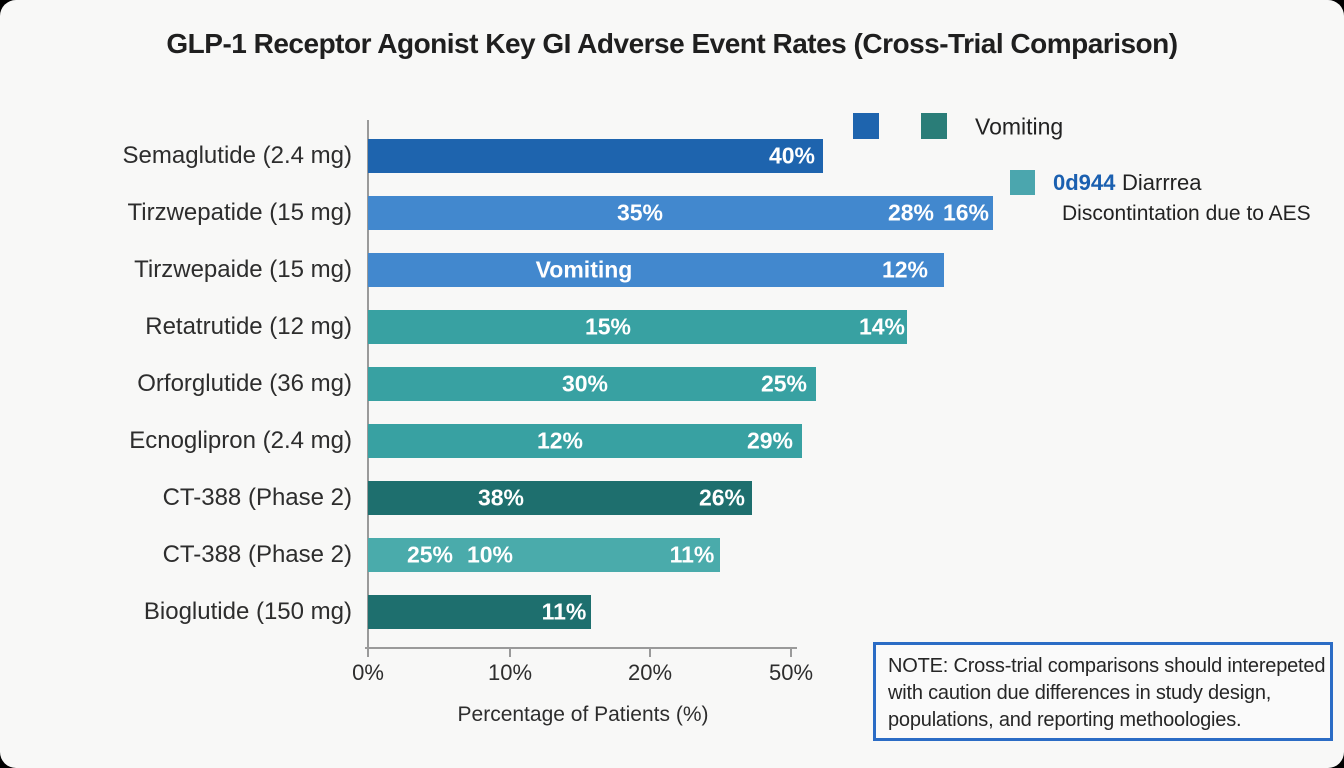  What do you see at coordinates (1162, 182) in the screenshot?
I see `legend-label-diarrhea: Diarrrea` at bounding box center [1162, 182].